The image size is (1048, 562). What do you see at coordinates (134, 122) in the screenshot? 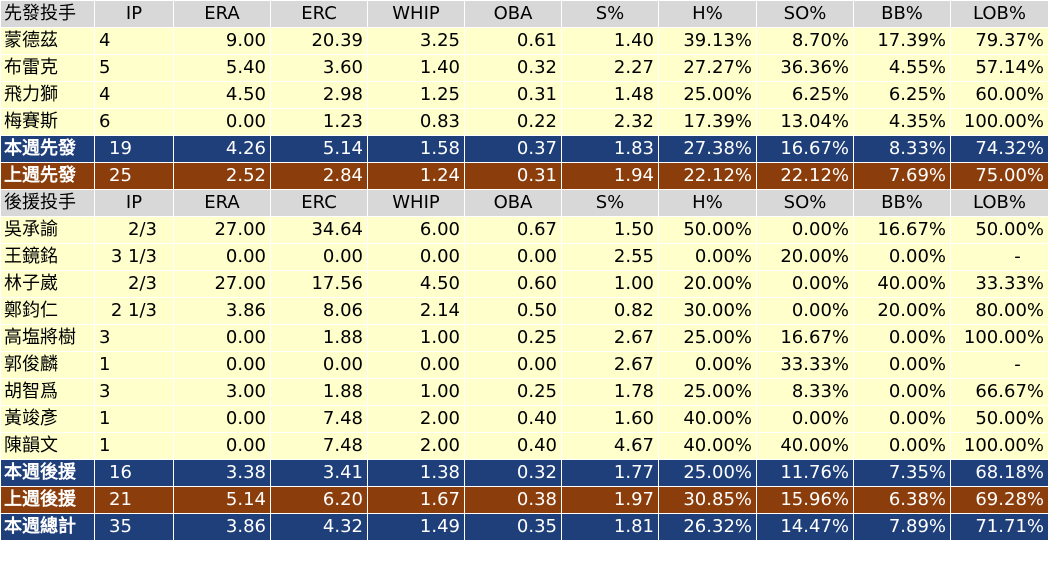
I see `stat-ip: 6` at bounding box center [134, 122].